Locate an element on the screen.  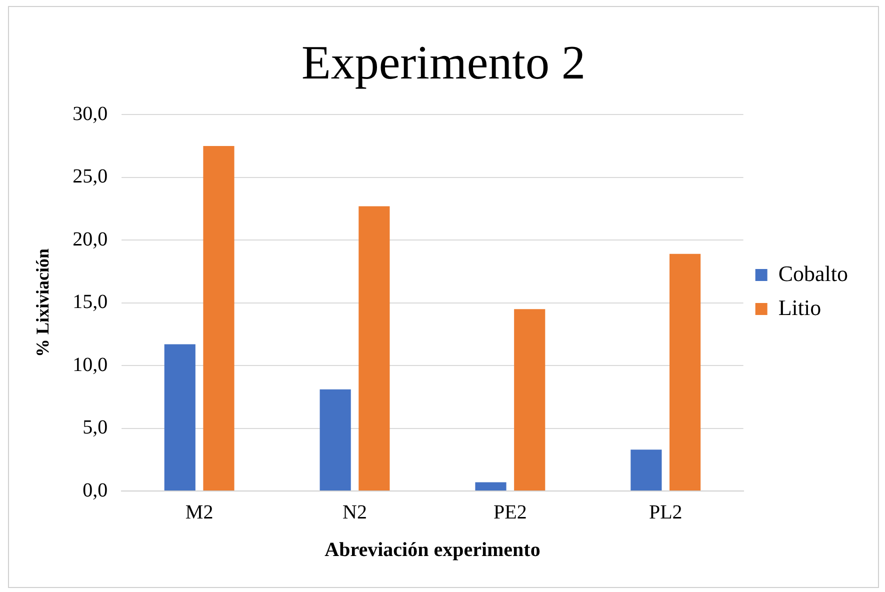
x-tick-label: PE2 is located at coordinates (510, 512).